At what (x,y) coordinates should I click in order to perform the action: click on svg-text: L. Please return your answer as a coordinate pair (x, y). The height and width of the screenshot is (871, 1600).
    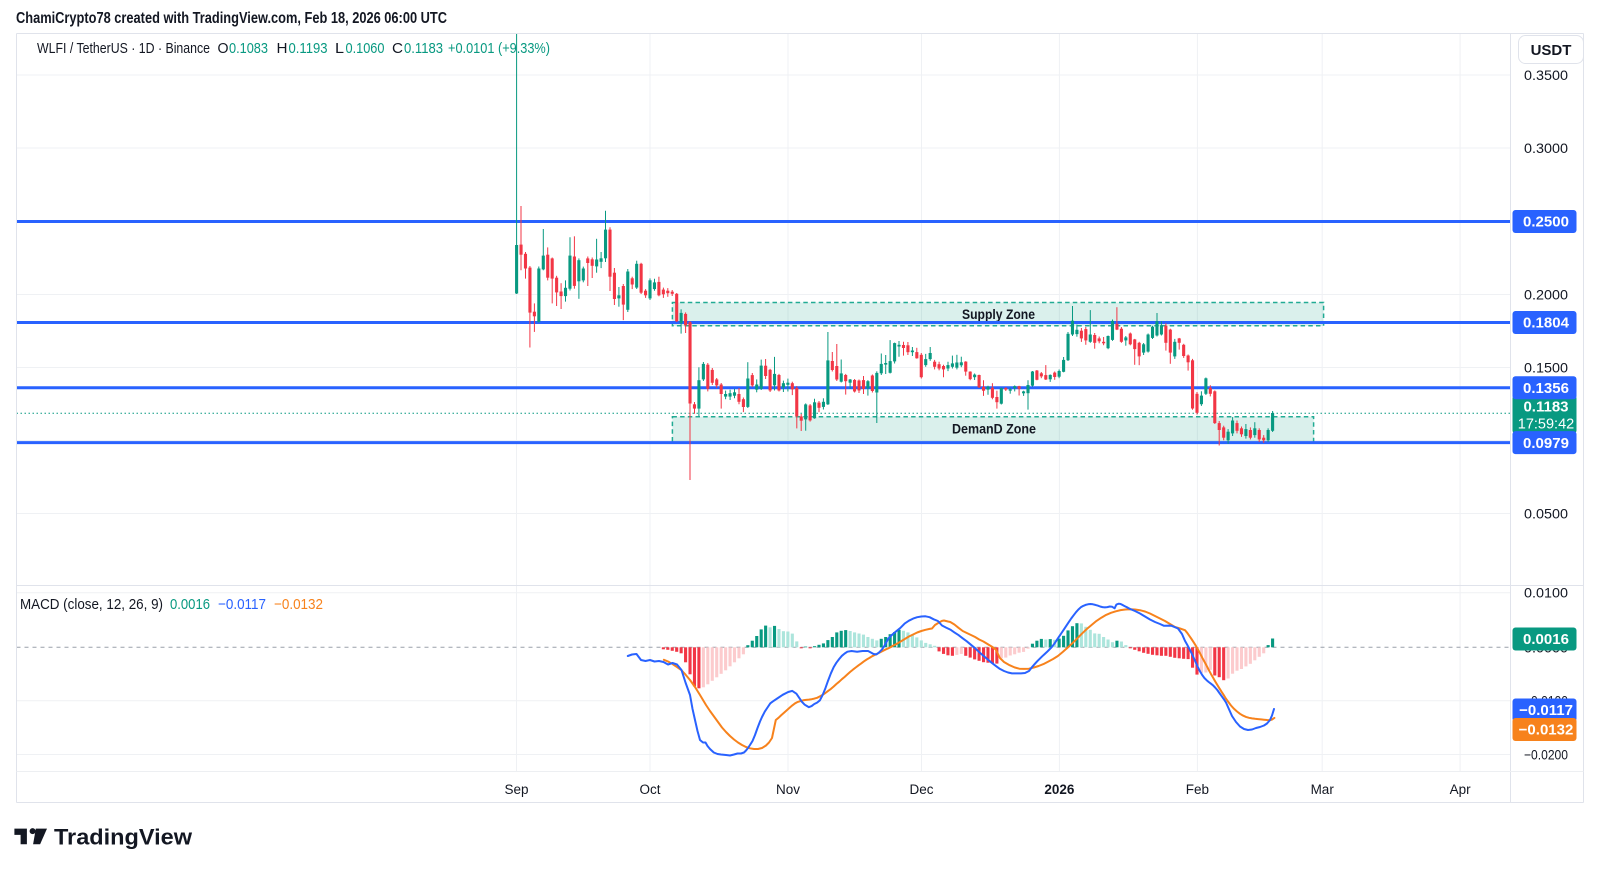
    Looking at the image, I should click on (339, 48).